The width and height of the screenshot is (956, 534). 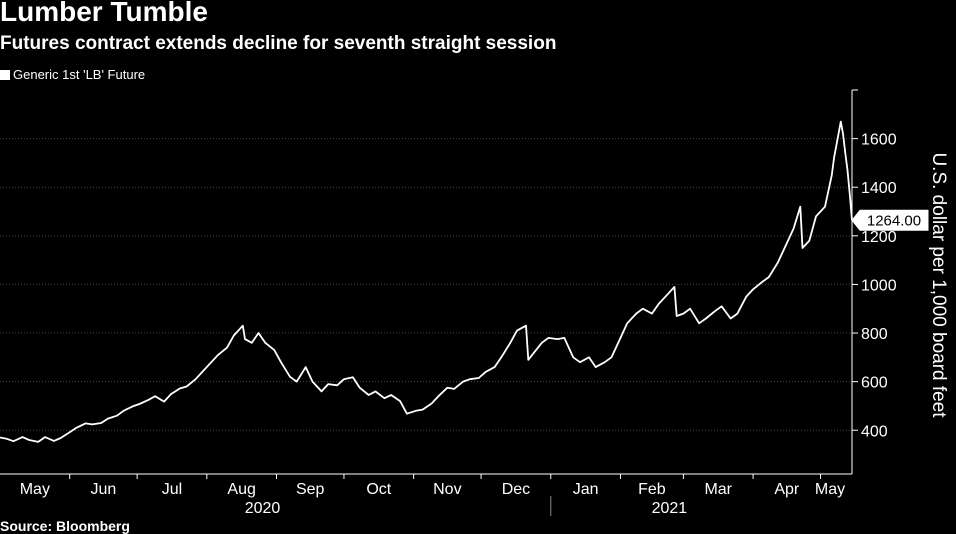 What do you see at coordinates (516, 489) in the screenshot?
I see `x-tick-label-2020-12-01: Dec` at bounding box center [516, 489].